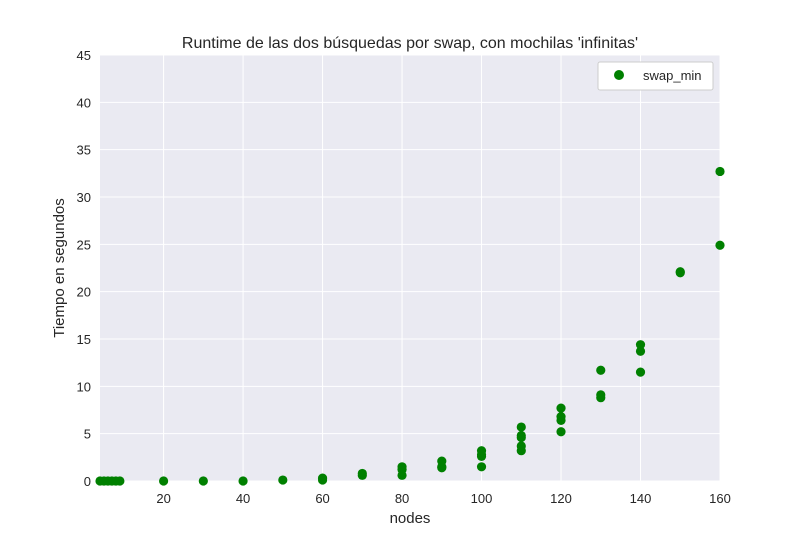  I want to click on y-tick-label: 40, so click(84, 102).